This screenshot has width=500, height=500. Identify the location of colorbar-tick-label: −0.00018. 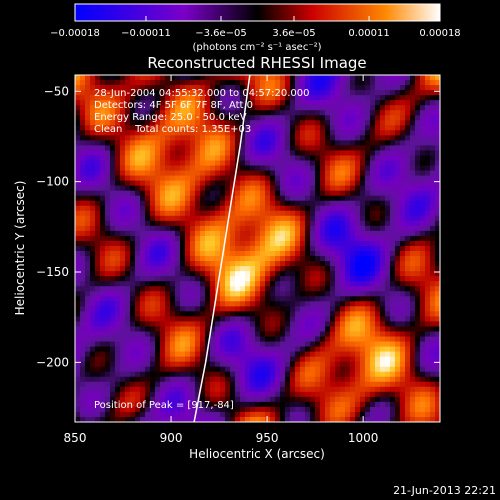
(75, 33).